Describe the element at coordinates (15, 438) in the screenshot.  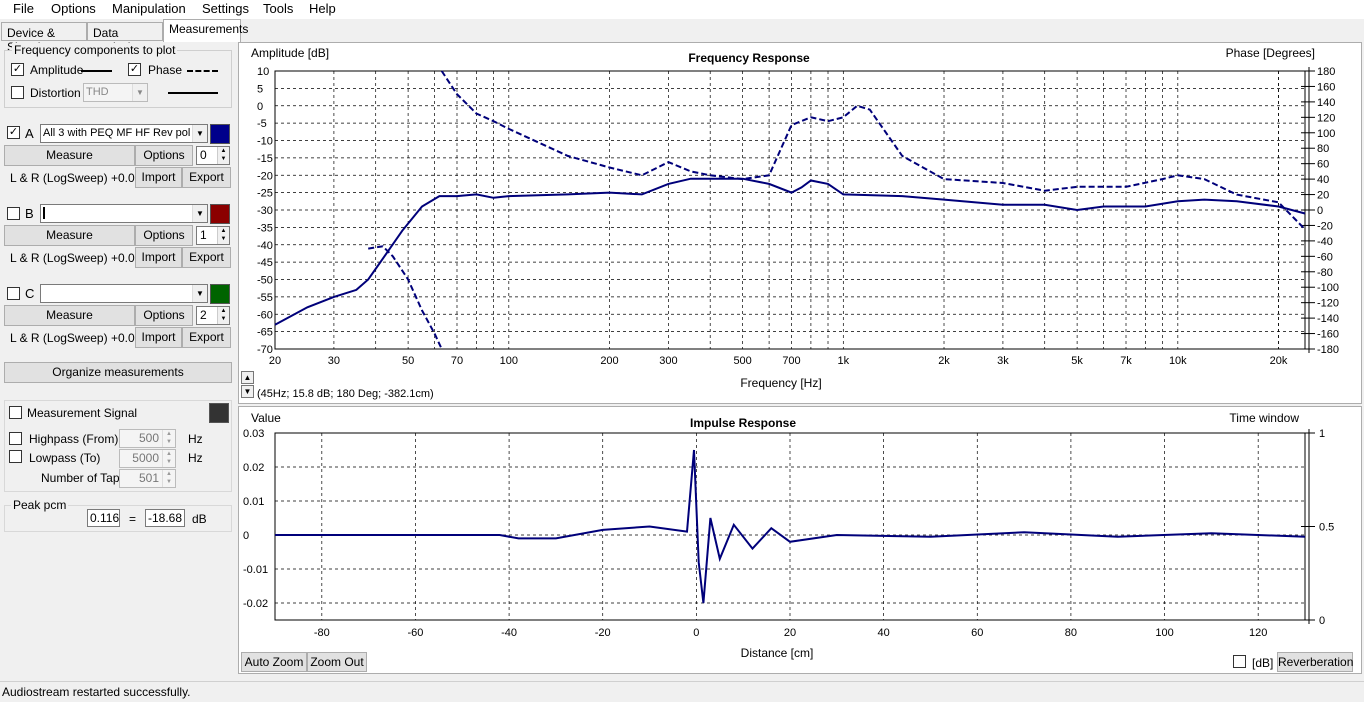
I see `highpass-checkbox` at that location.